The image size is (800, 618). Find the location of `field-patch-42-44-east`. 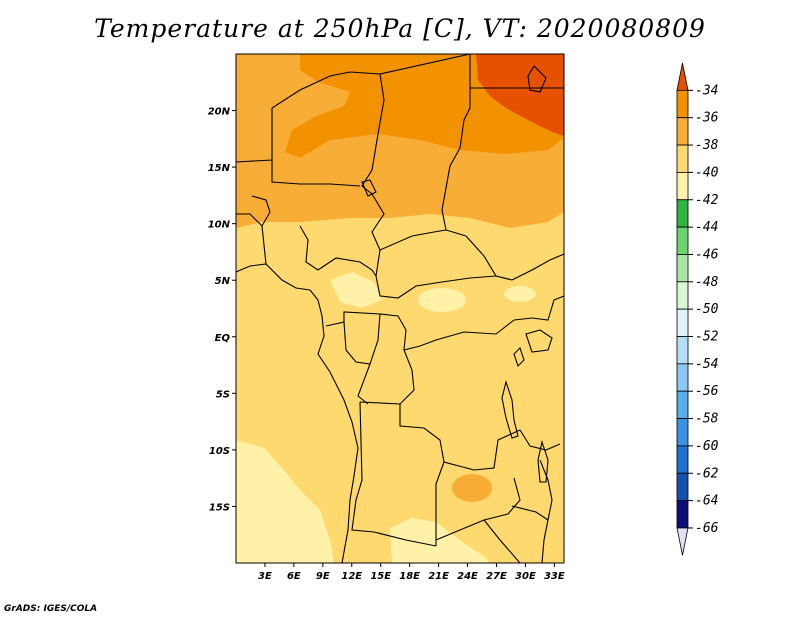

field-patch-42-44-east is located at coordinates (520, 294).